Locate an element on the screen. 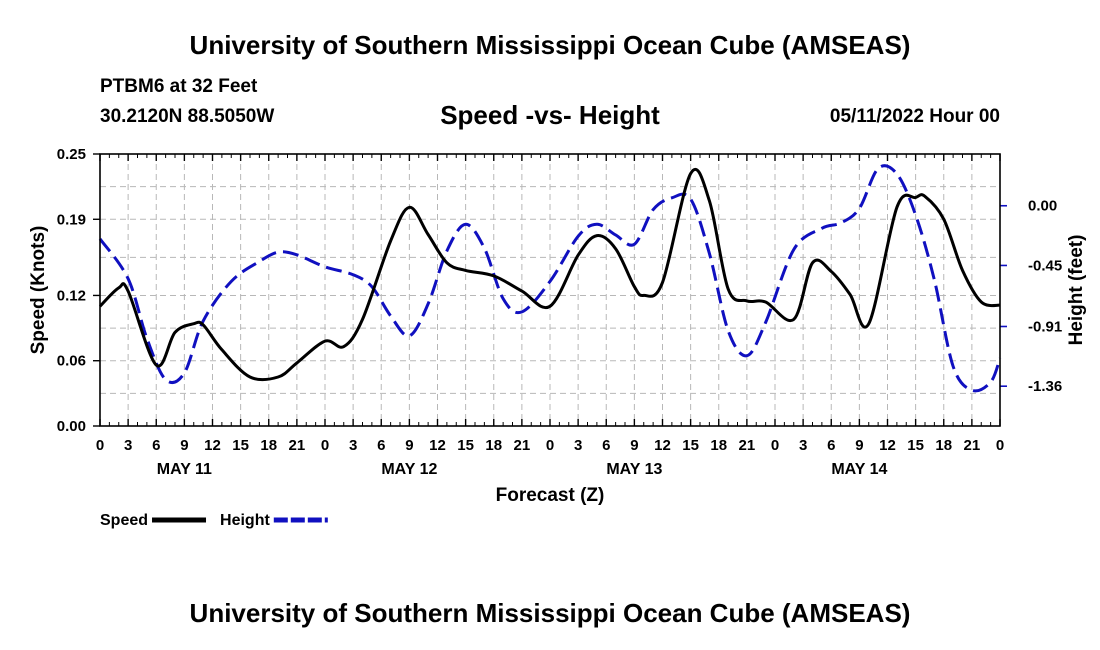 The image size is (1100, 650). y2-tick-label: -1.36 is located at coordinates (1045, 386).